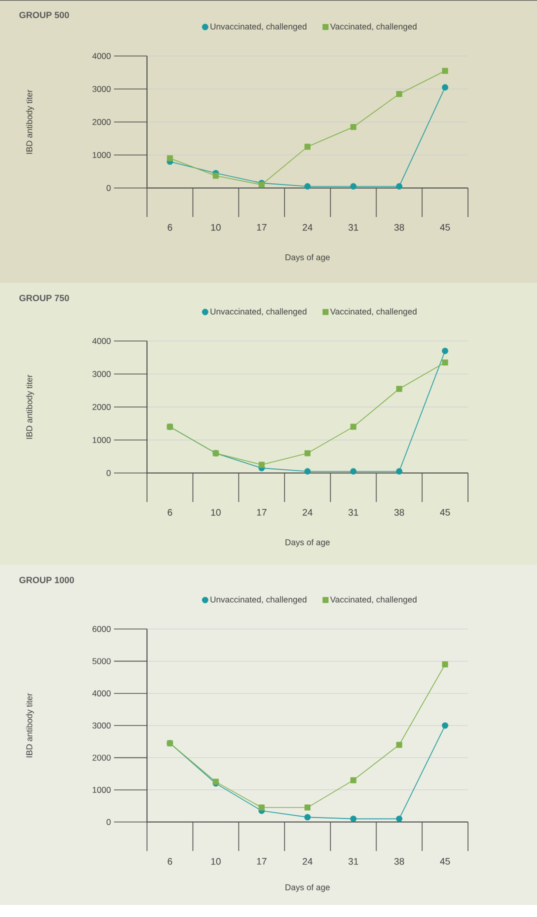  I want to click on y-tick-label: 5000, so click(101, 661).